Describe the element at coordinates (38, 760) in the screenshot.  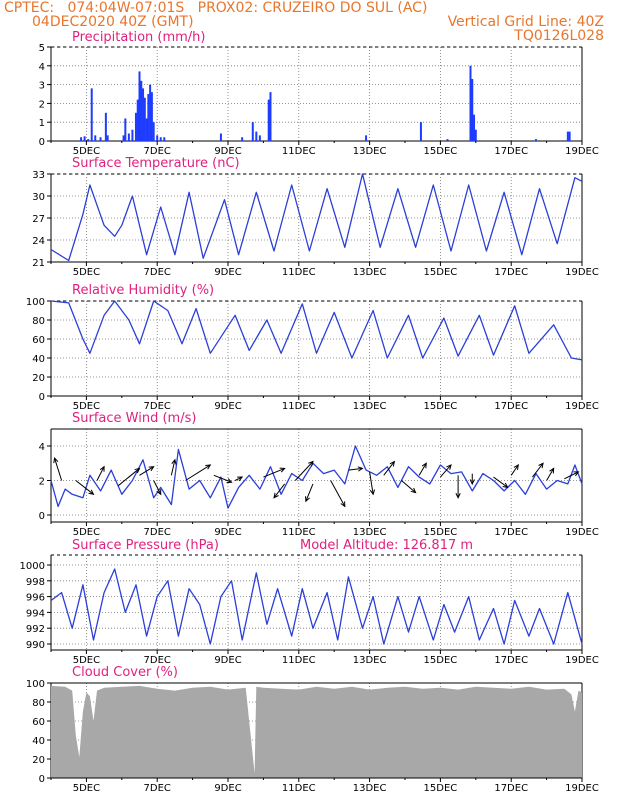
I see `cloud-ytick-label: 20` at that location.